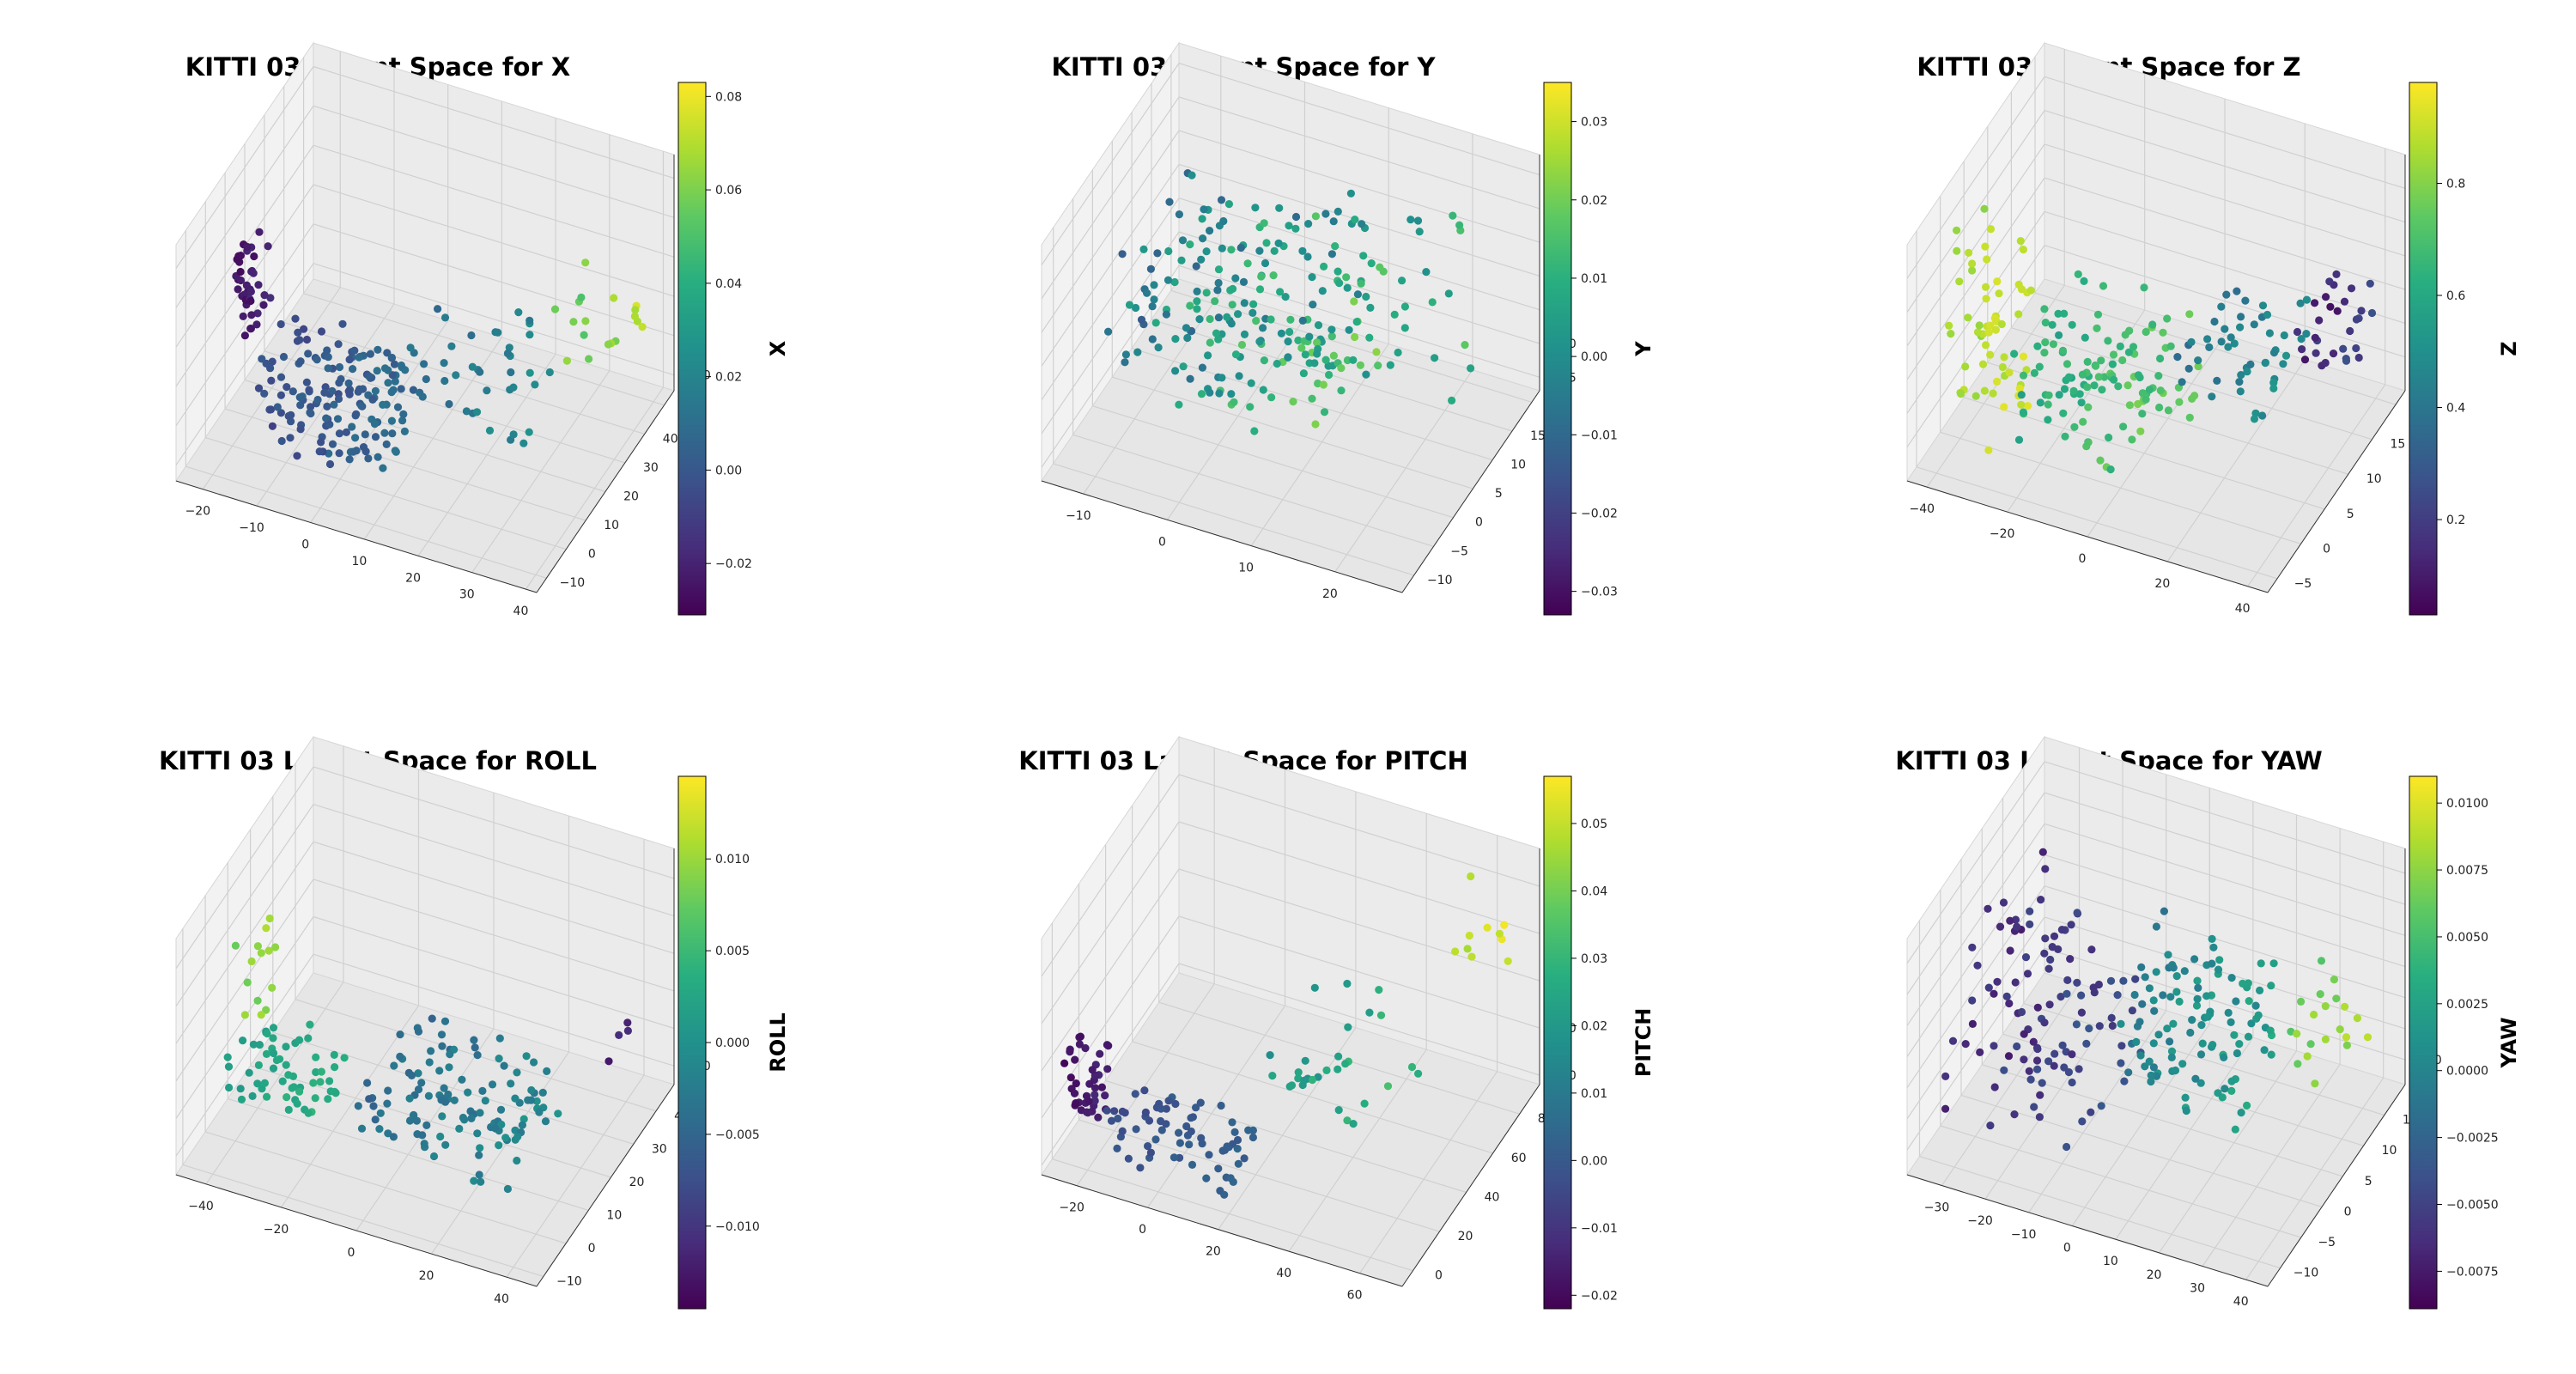  I want to click on x-tick-label: −40, so click(1923, 509).